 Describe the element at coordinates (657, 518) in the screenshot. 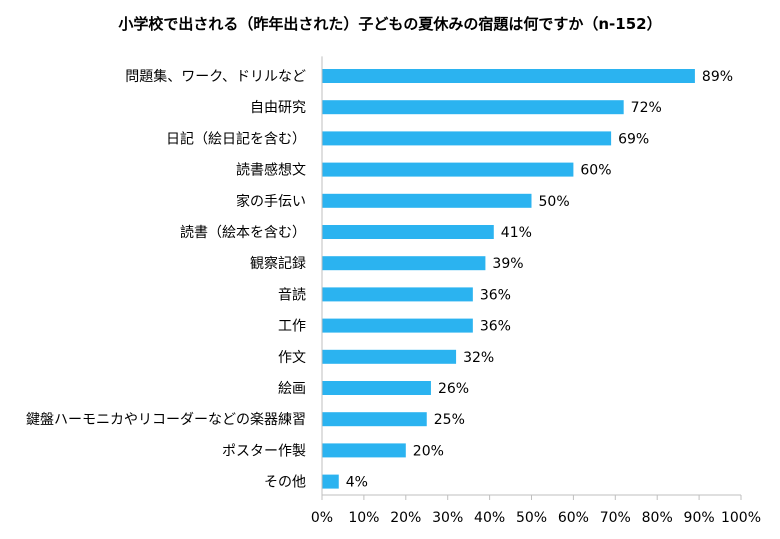

I see `x-tick-label: 80%` at that location.